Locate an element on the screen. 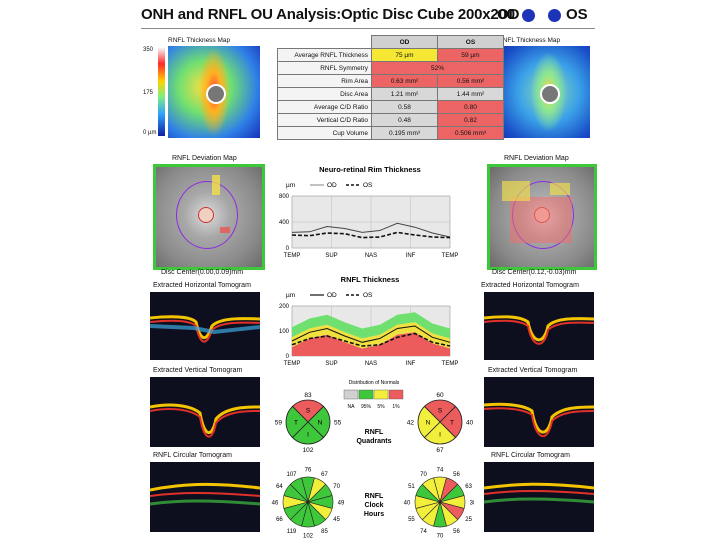 The image size is (720, 540). od-quadrant-n is located at coordinates (319, 422).